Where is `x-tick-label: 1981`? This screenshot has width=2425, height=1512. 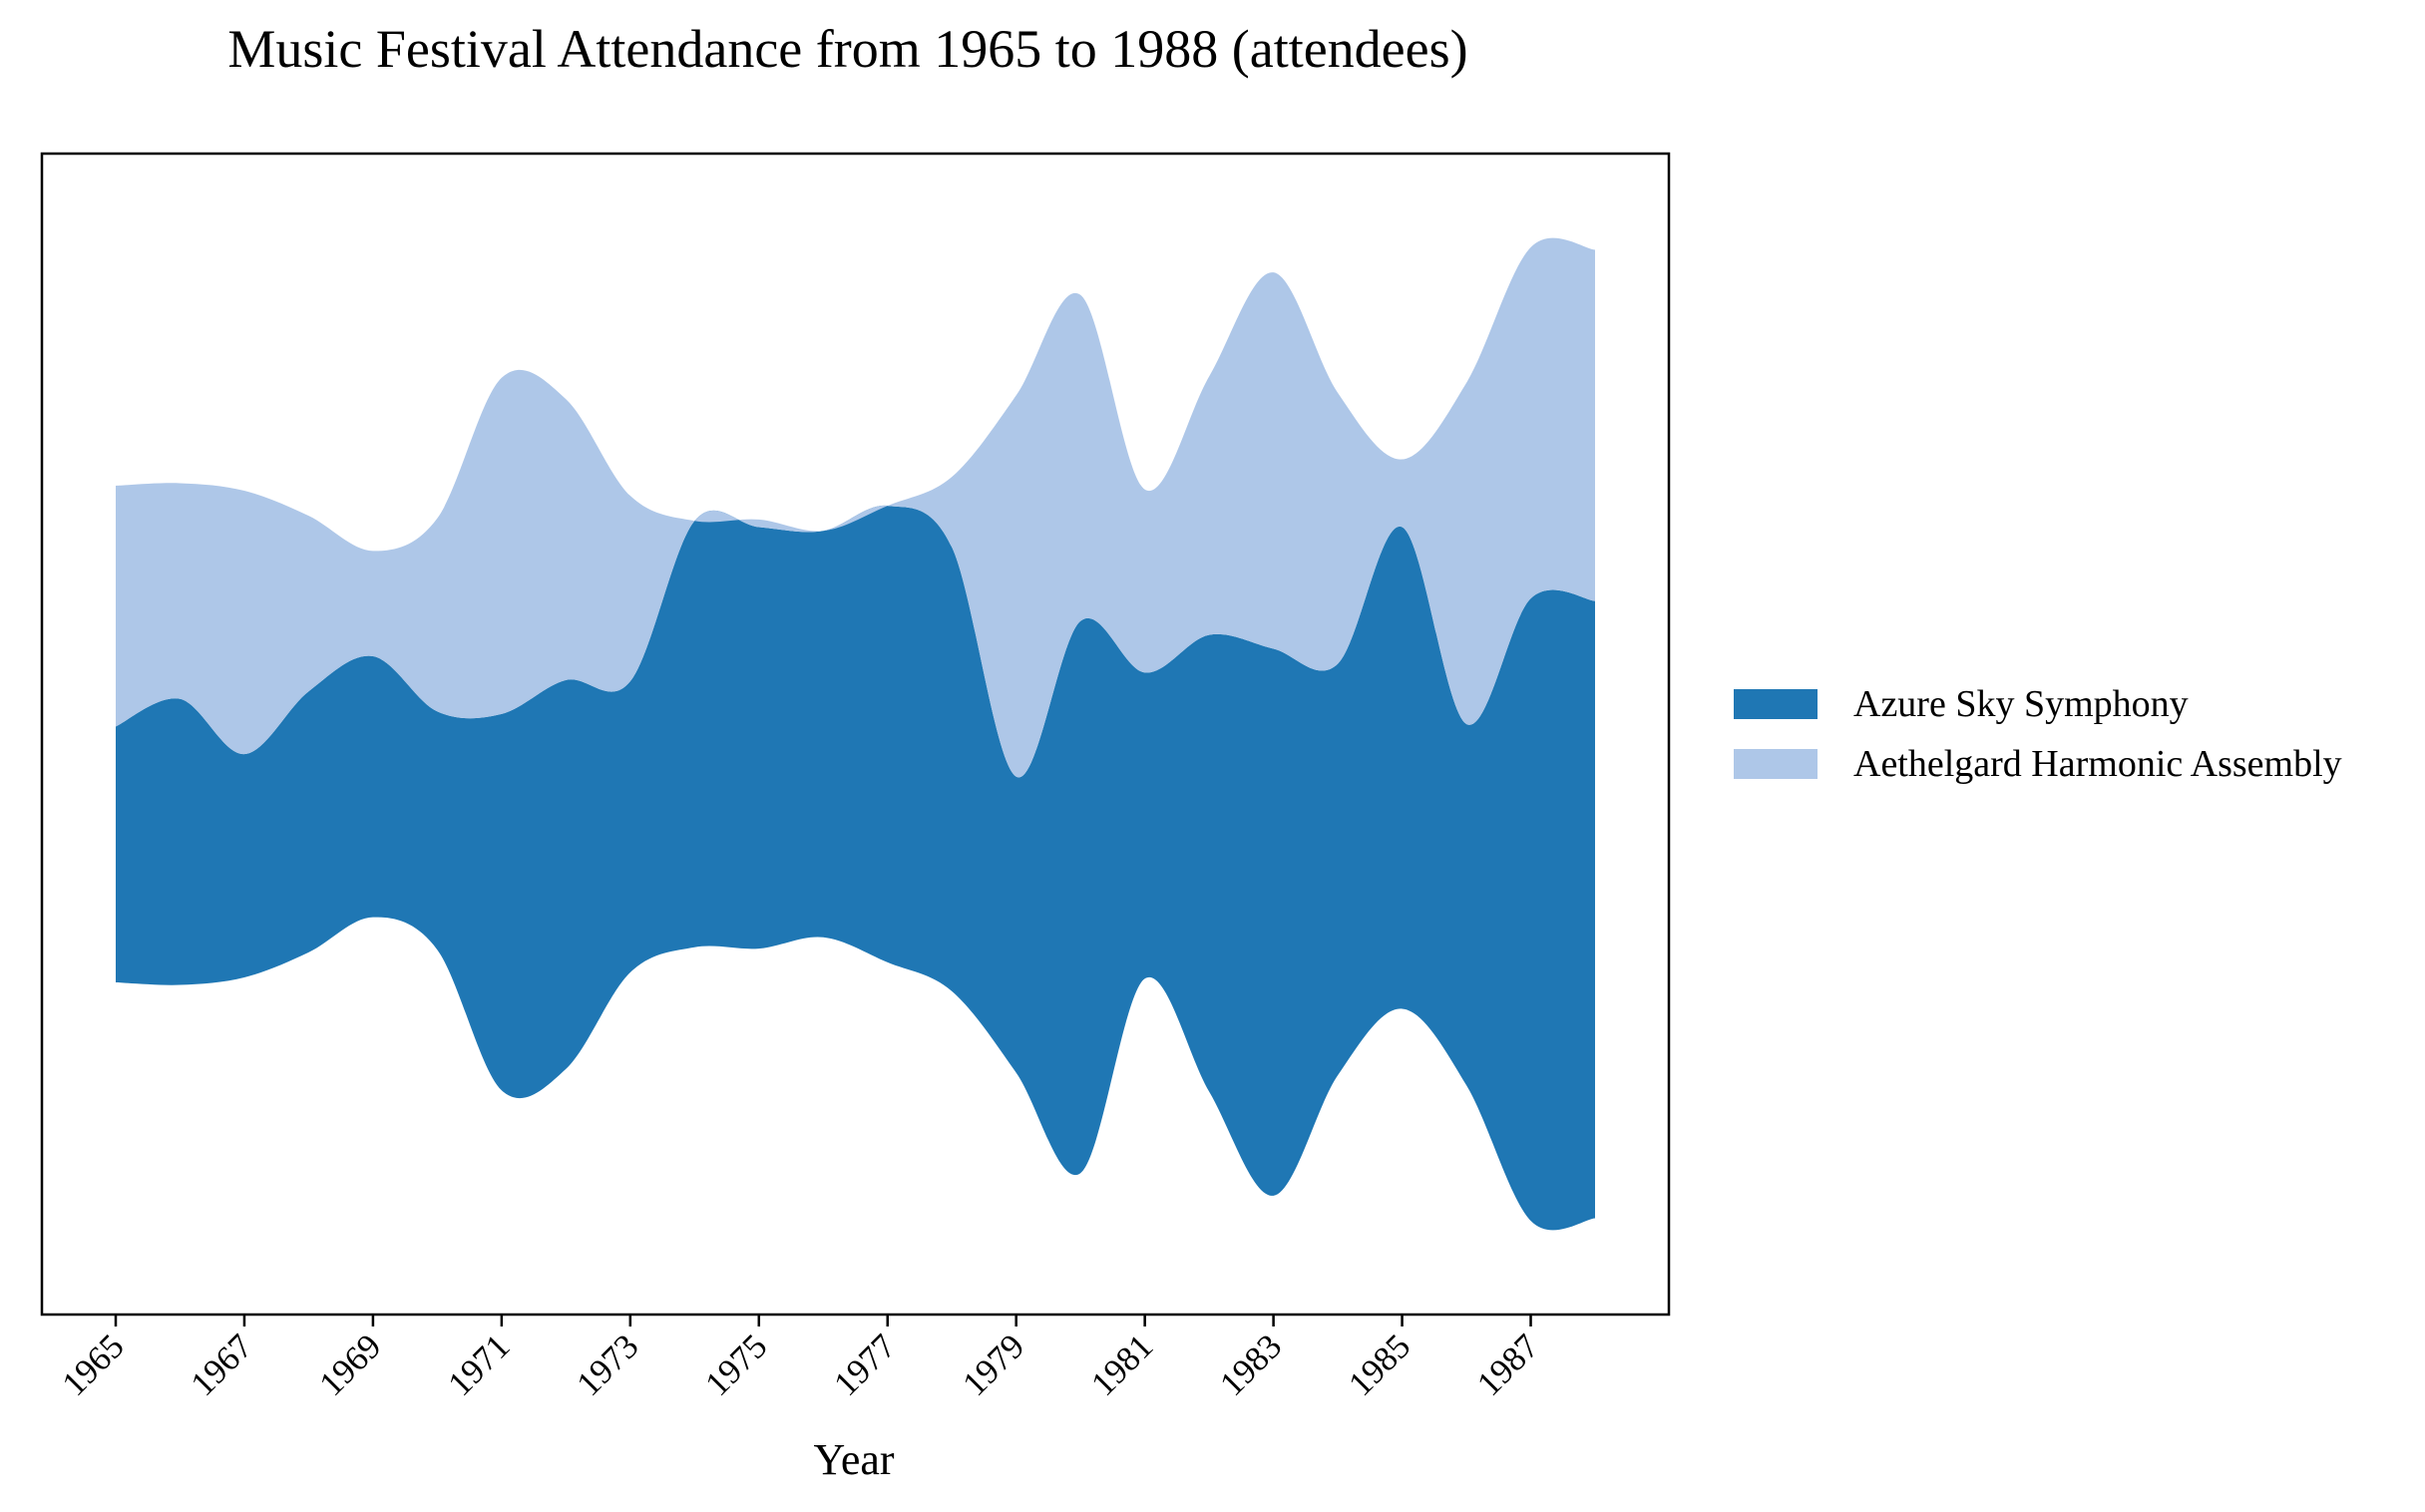
x-tick-label: 1981 is located at coordinates (1122, 1364).